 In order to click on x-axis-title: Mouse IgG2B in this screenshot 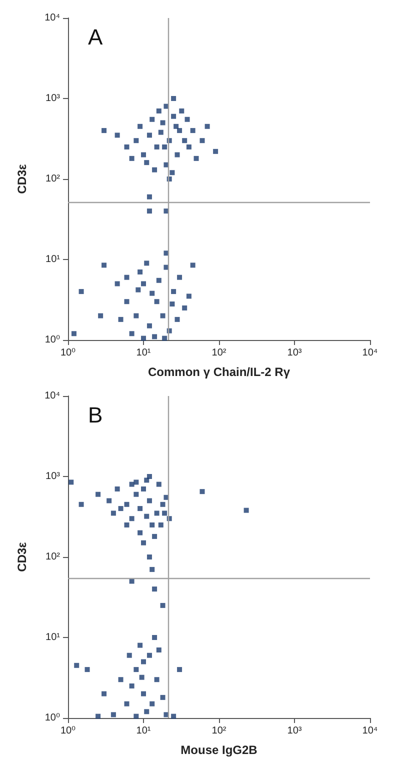, I will do `click(219, 750)`.